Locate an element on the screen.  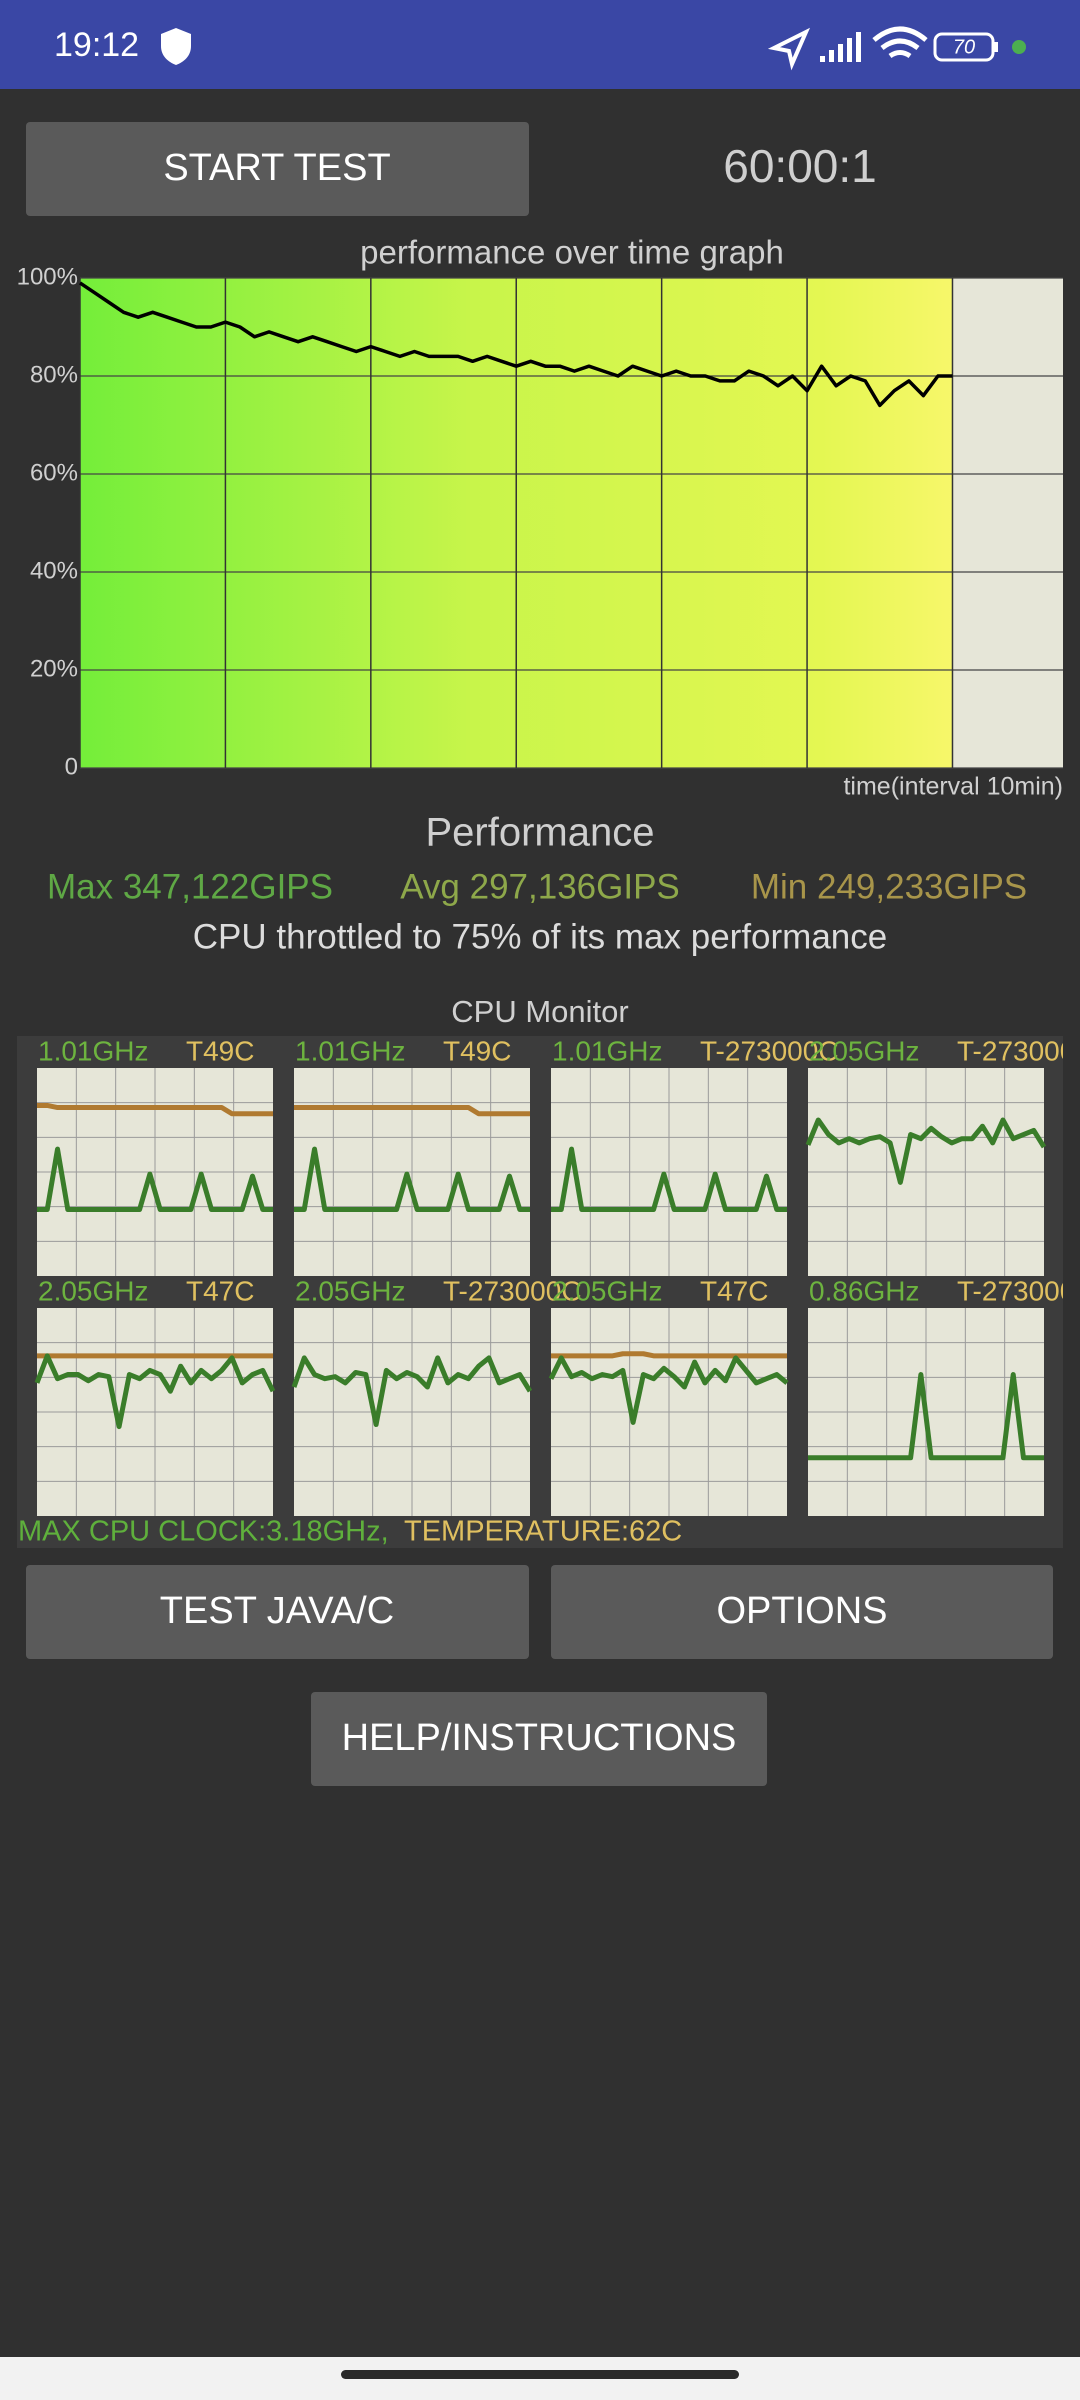
performance-line is located at coordinates (516, 344).